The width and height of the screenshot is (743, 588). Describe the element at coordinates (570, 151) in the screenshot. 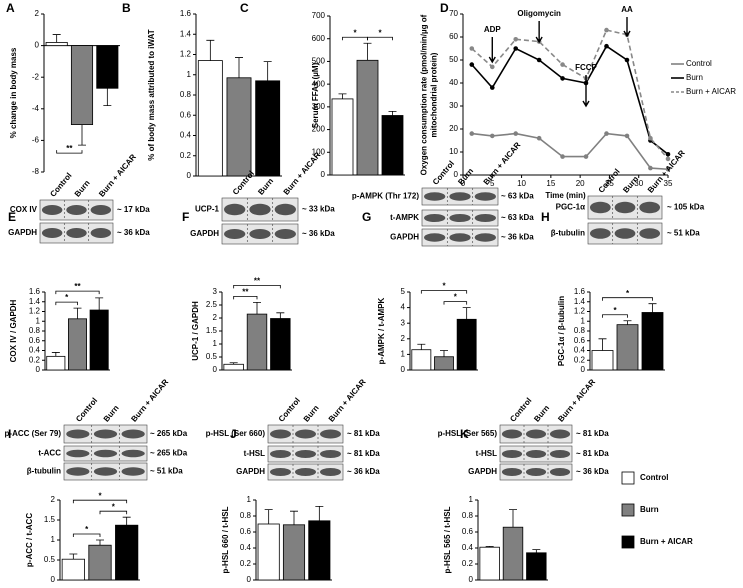

I see `series-line` at that location.